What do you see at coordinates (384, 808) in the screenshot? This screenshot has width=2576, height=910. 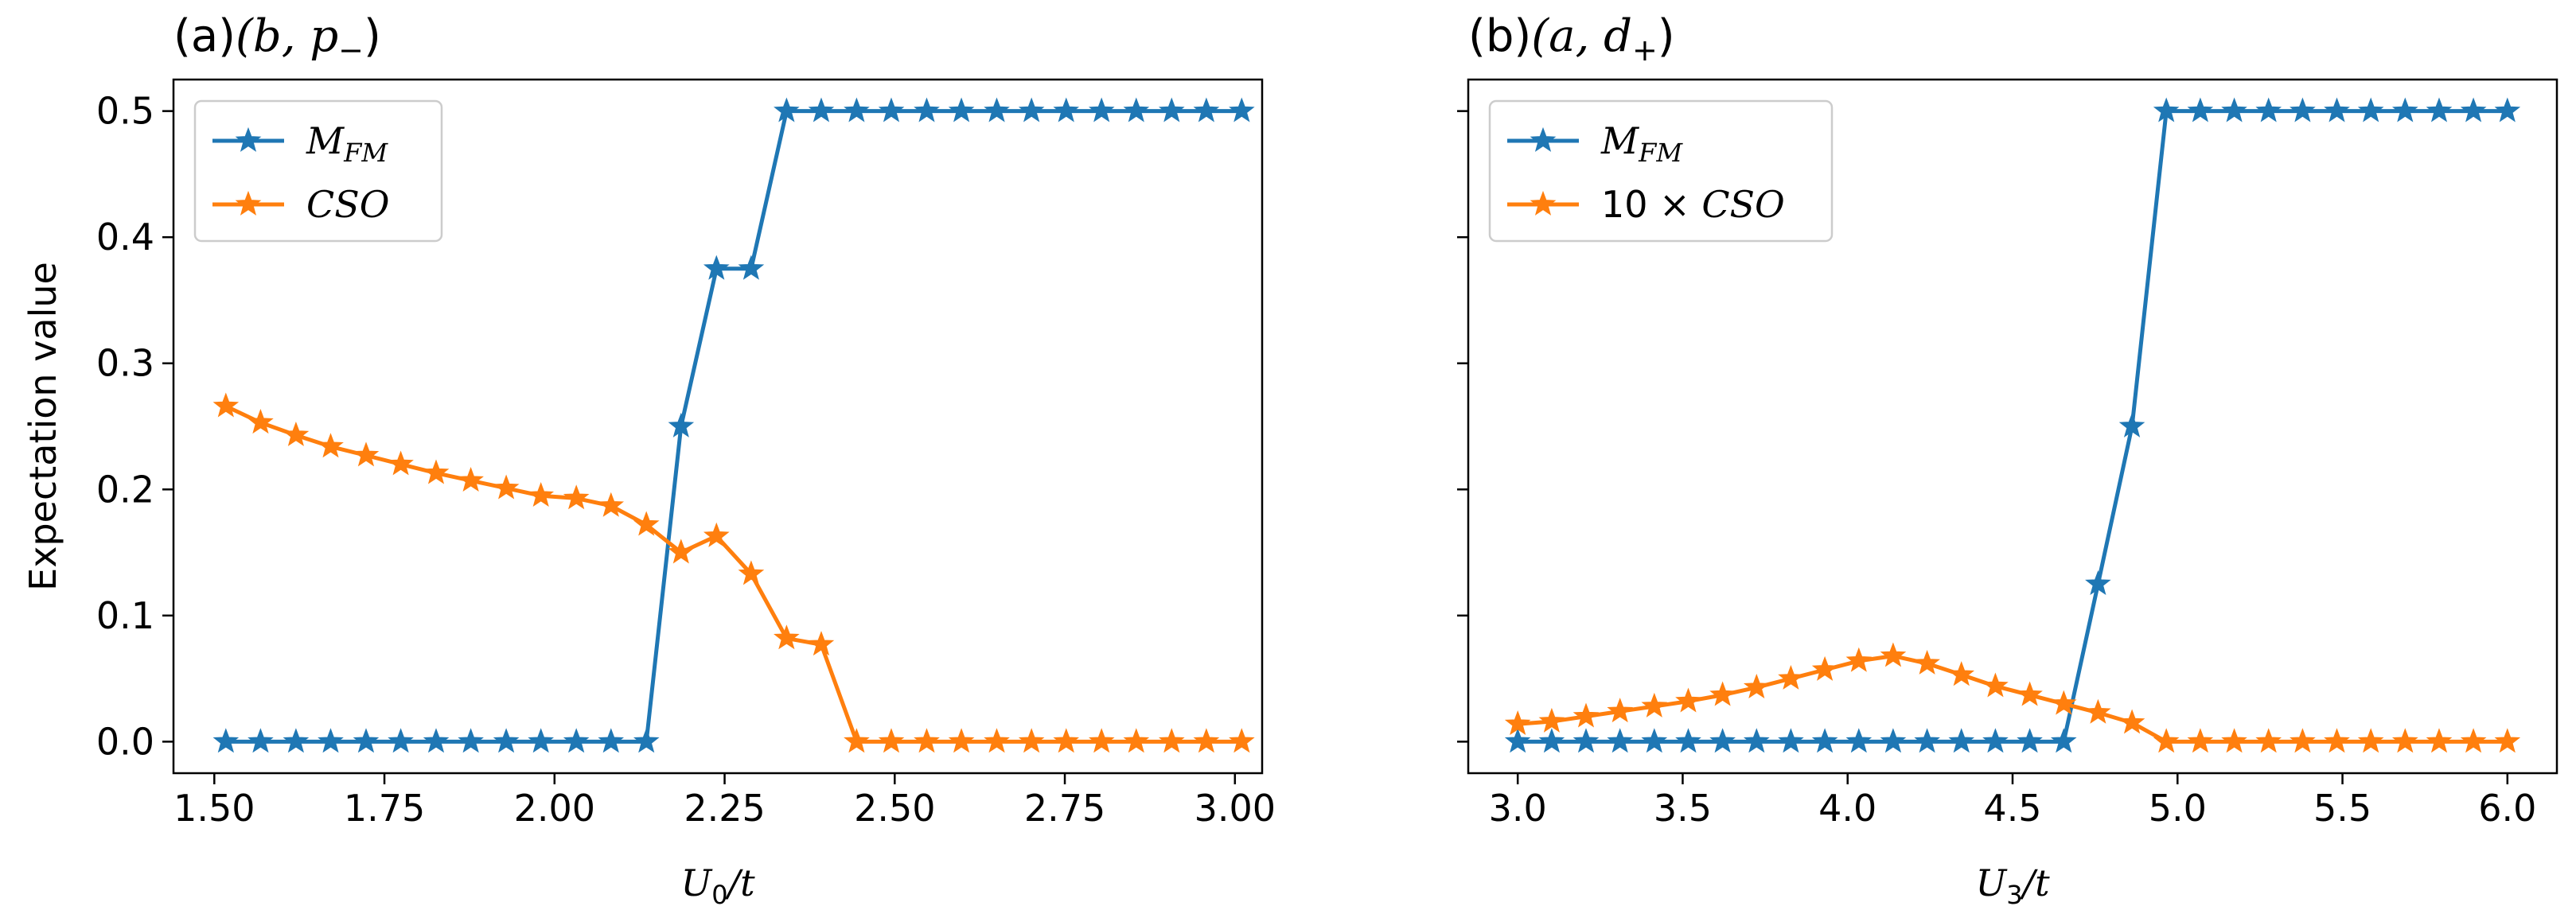 I see `x-tick-label: 1.75` at bounding box center [384, 808].